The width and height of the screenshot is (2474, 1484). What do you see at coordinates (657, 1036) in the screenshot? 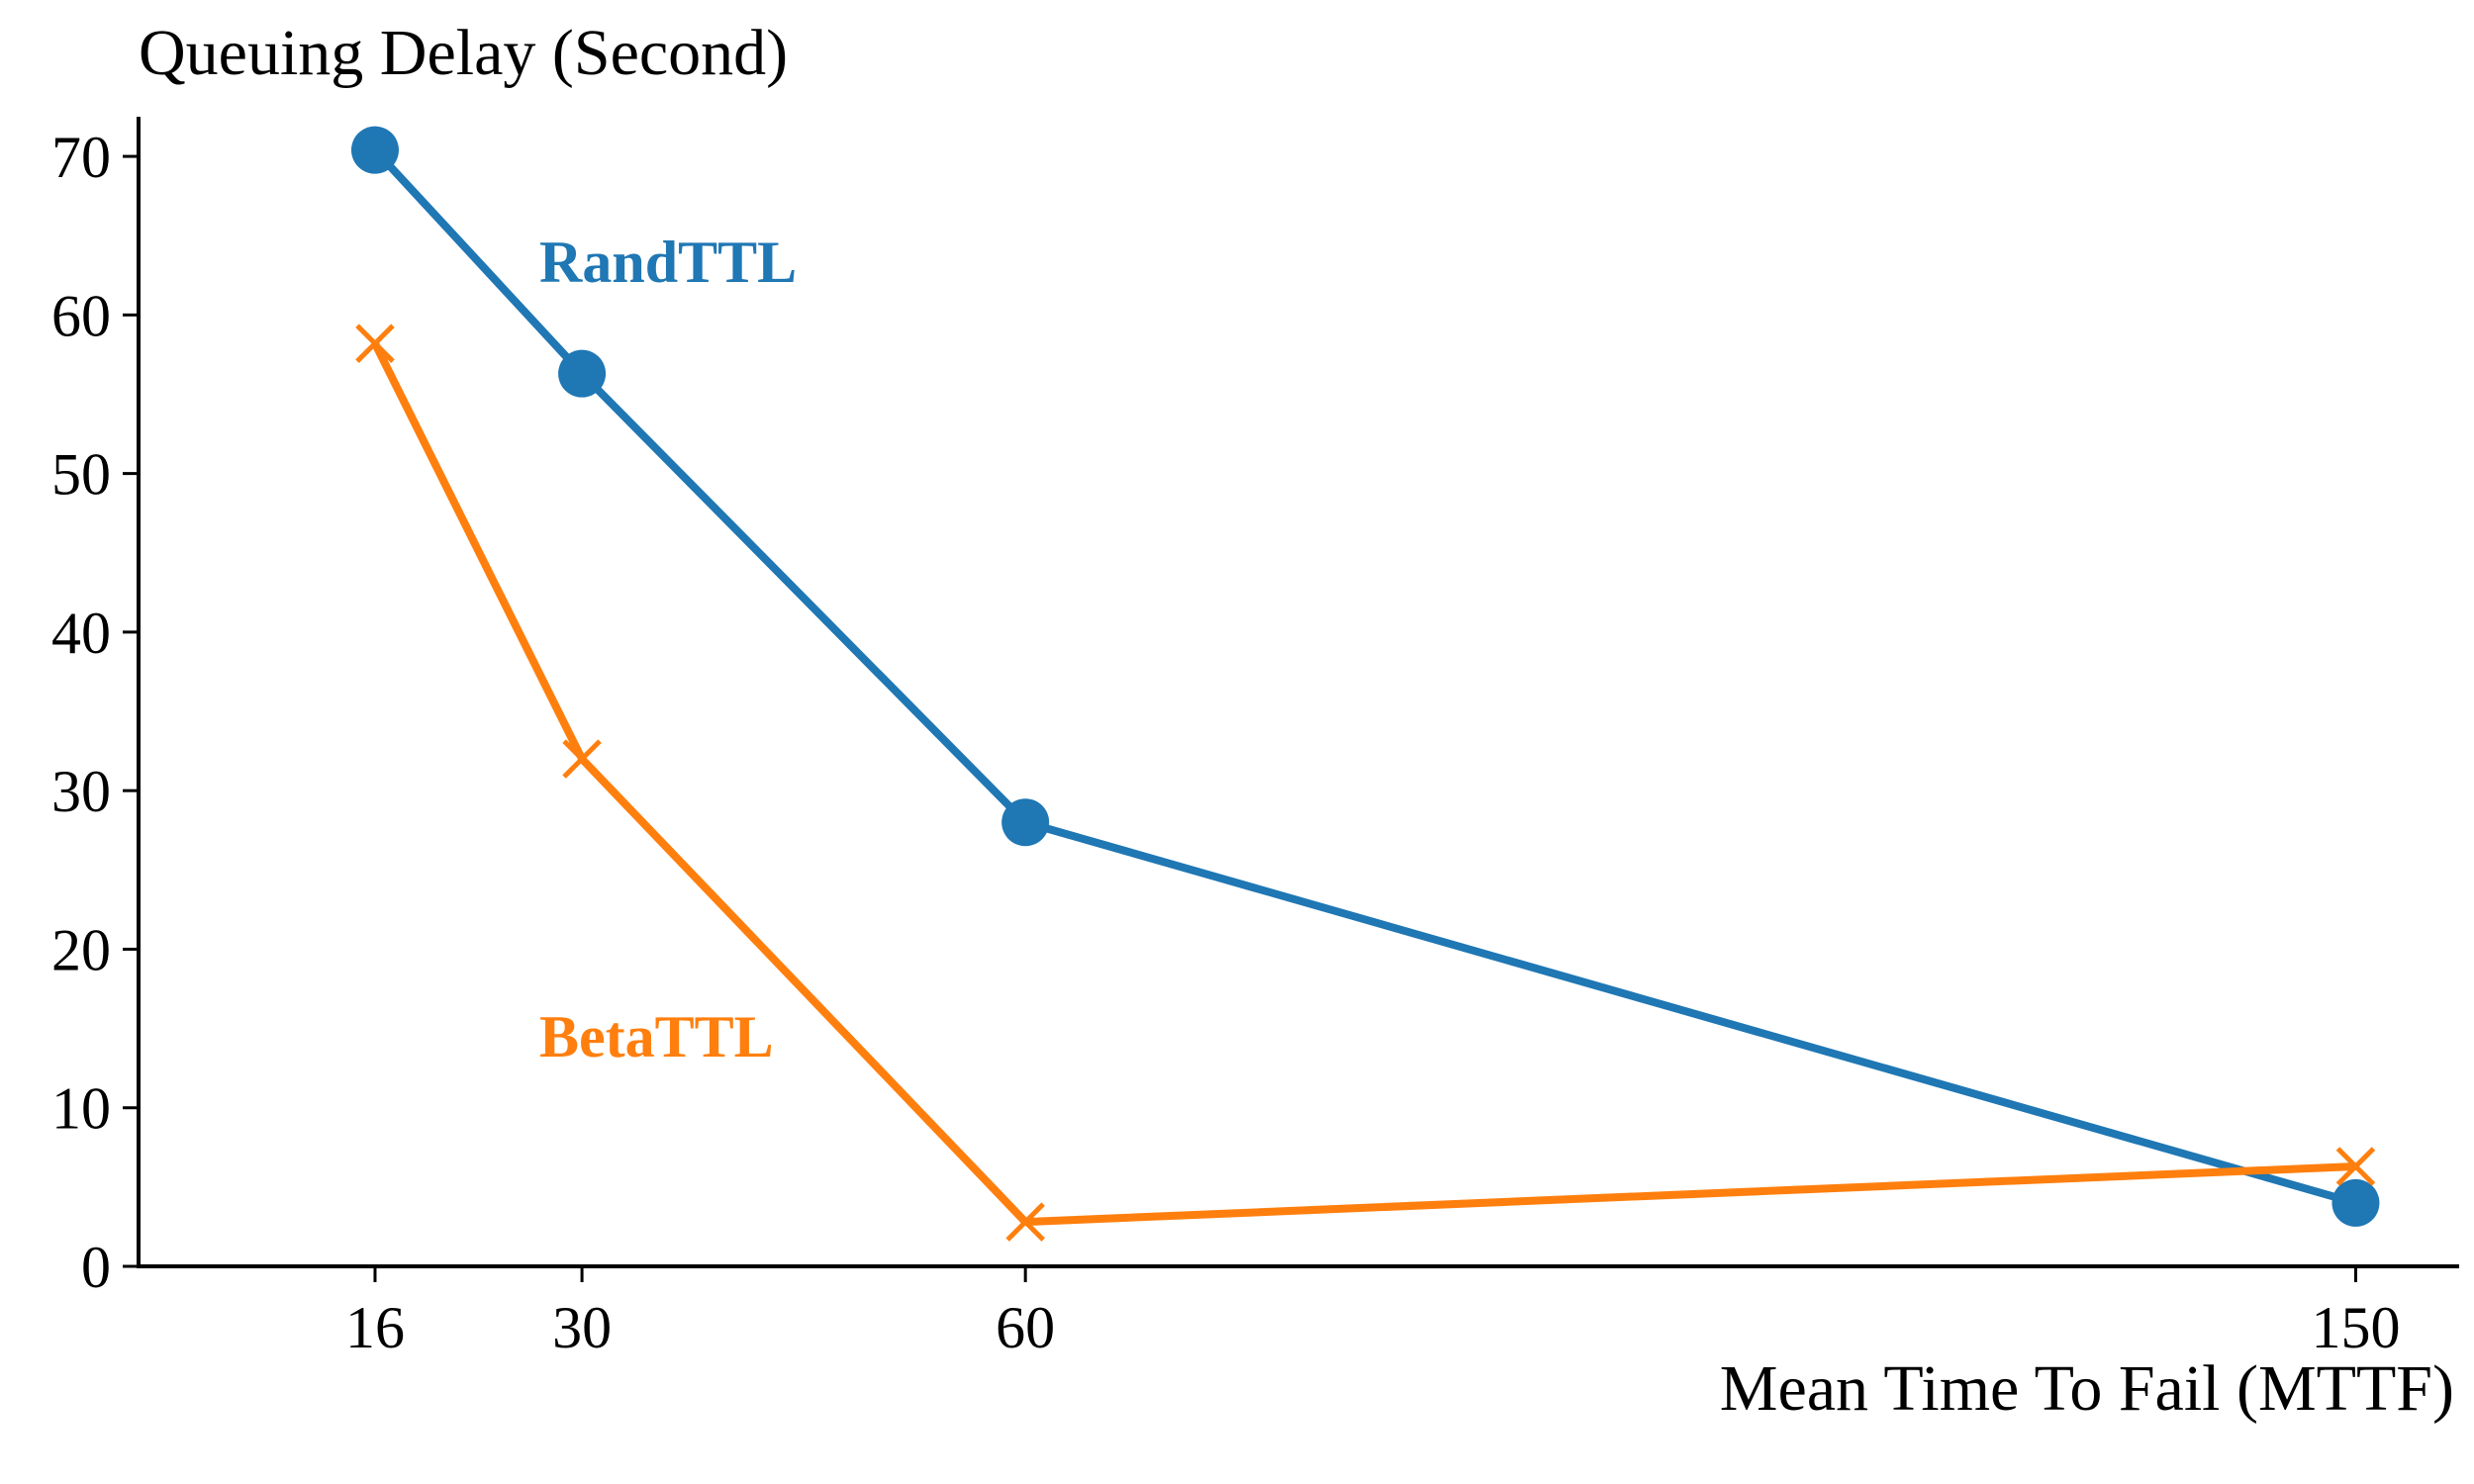
I see `series-label-betattl: BetaTTL` at bounding box center [657, 1036].